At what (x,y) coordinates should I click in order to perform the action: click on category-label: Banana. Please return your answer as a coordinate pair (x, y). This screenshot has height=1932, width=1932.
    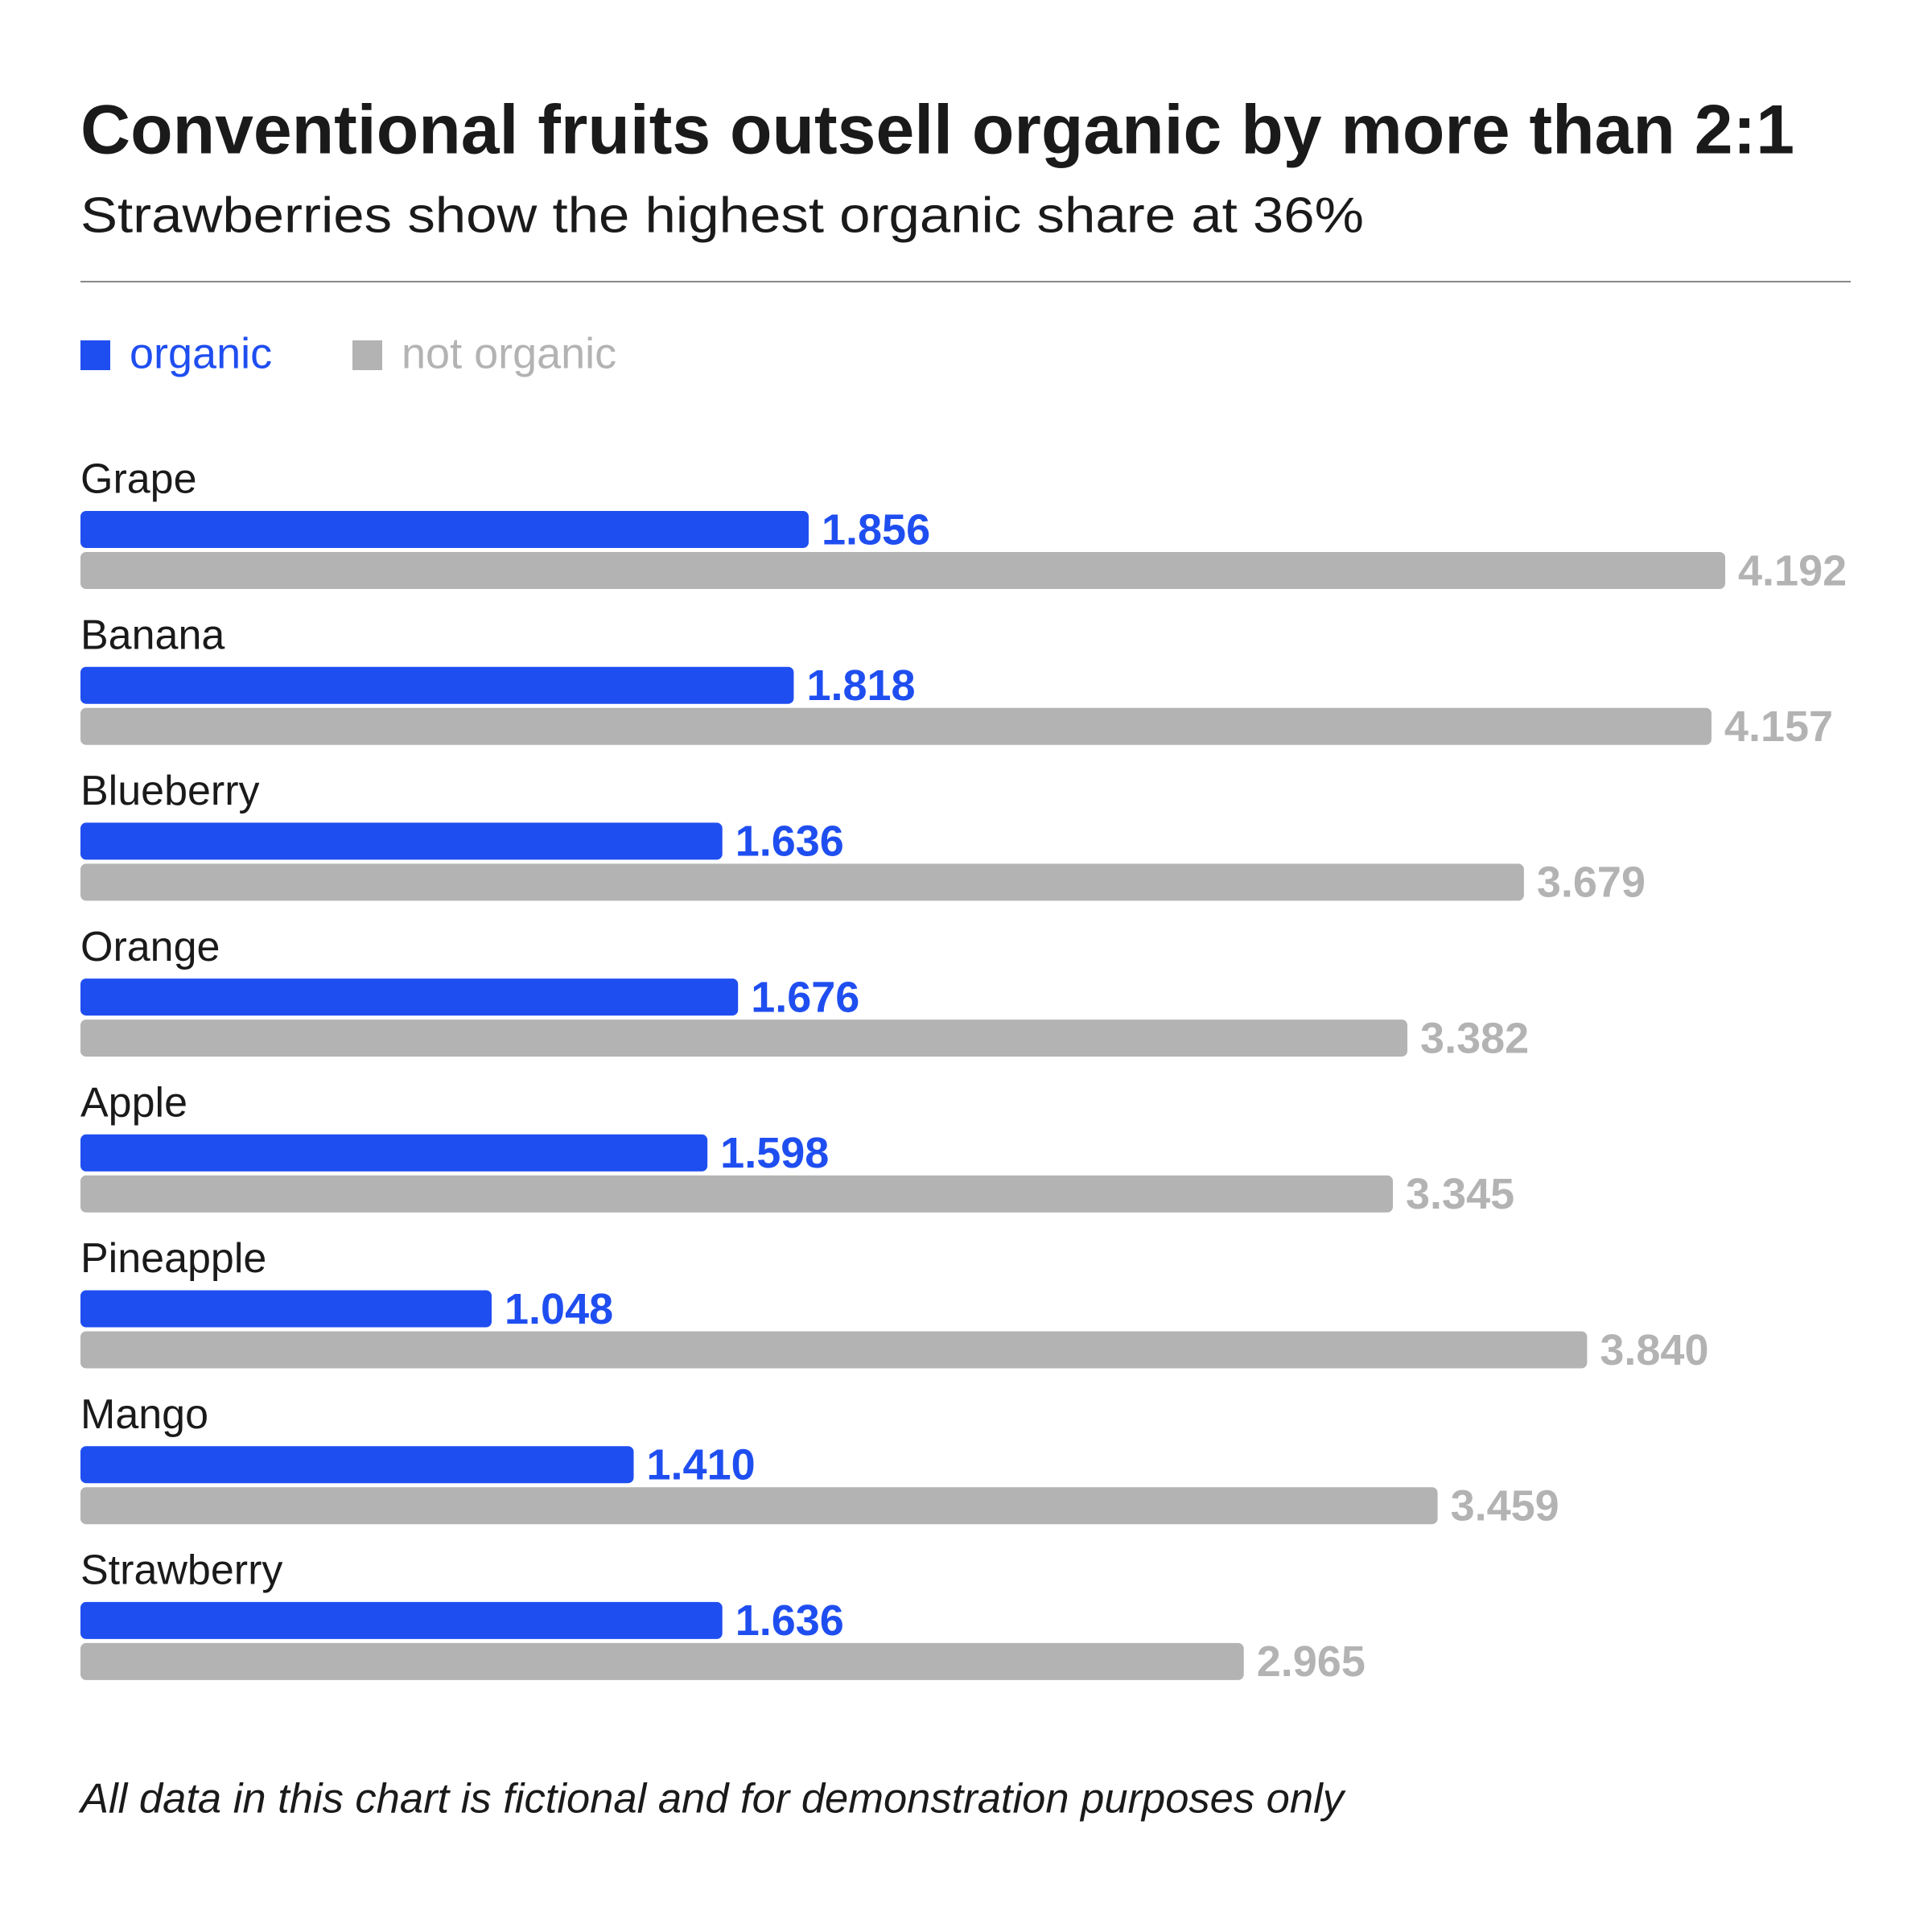
    Looking at the image, I should click on (152, 635).